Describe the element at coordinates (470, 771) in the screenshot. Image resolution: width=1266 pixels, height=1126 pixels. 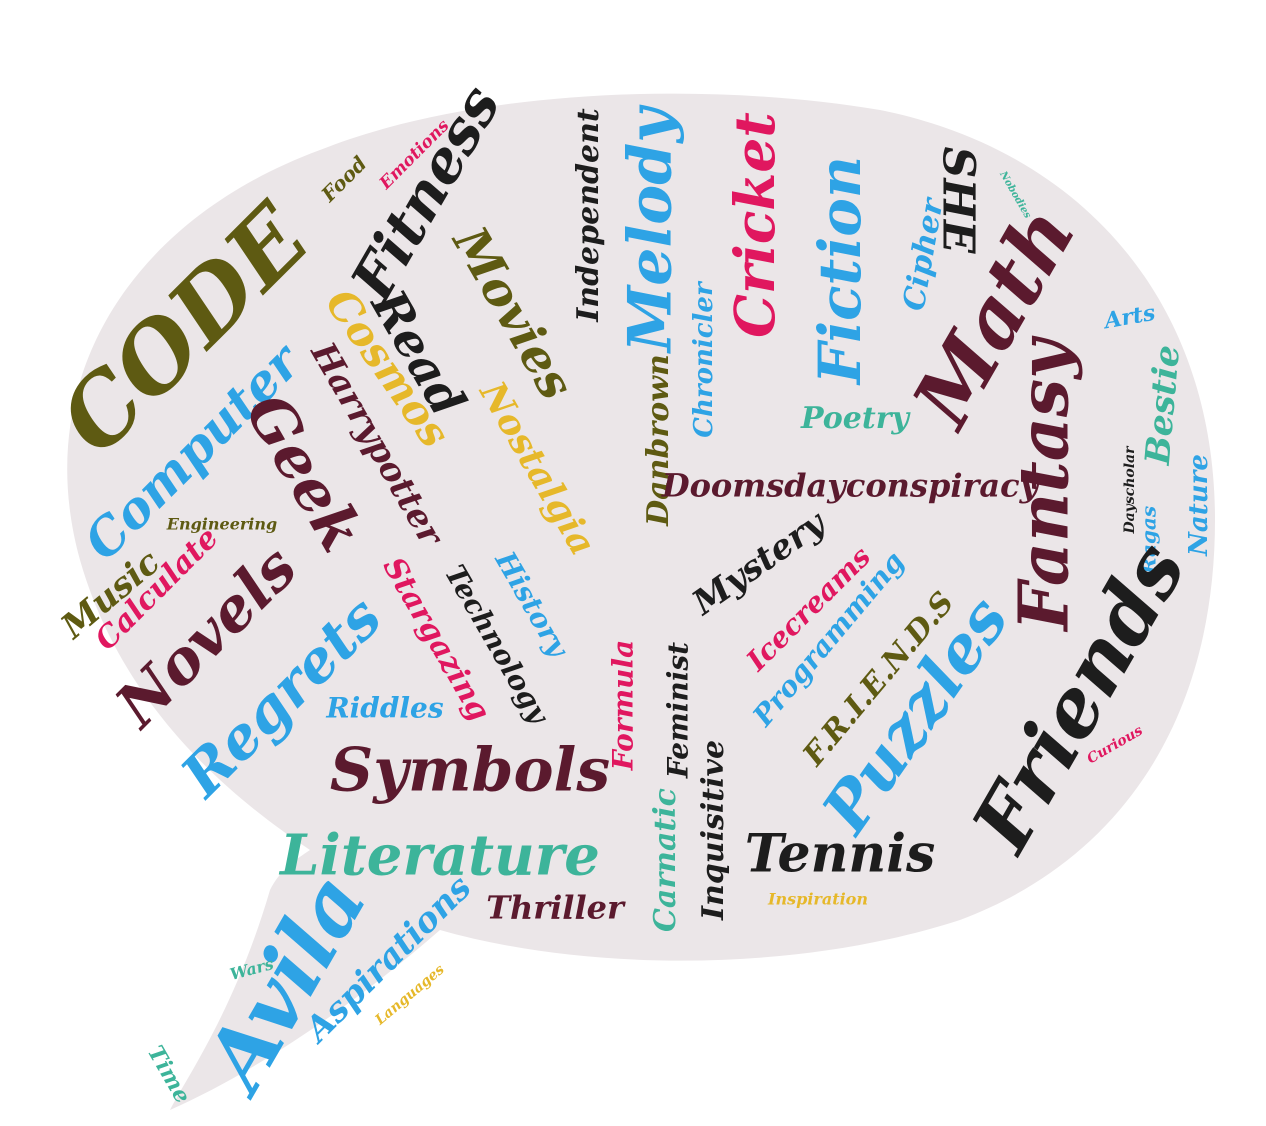
I see `word-symbols: Symbols` at that location.